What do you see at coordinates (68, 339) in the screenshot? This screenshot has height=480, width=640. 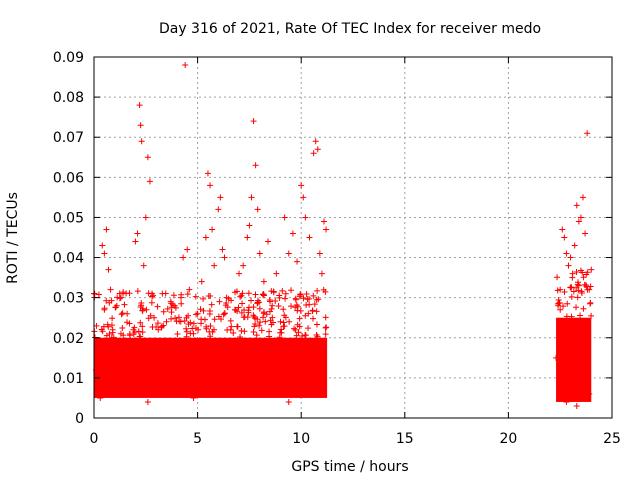 I see `y-tick-label: 0.02` at bounding box center [68, 339].